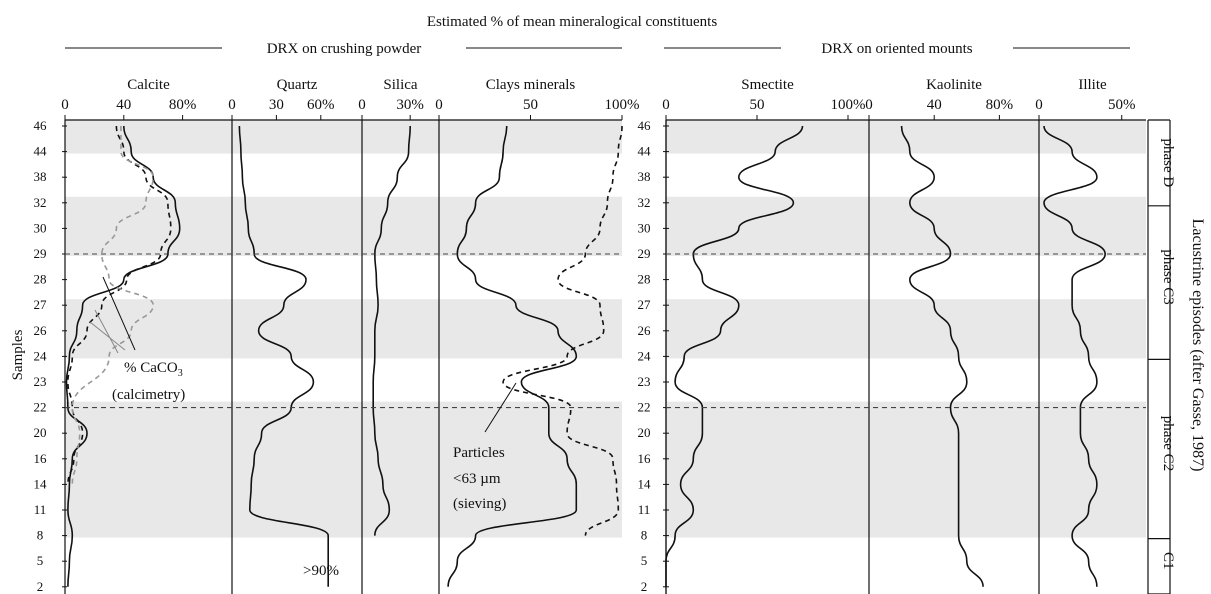 This screenshot has height=594, width=1211. What do you see at coordinates (1092, 85) in the screenshot?
I see `panel-title: Illite` at bounding box center [1092, 85].